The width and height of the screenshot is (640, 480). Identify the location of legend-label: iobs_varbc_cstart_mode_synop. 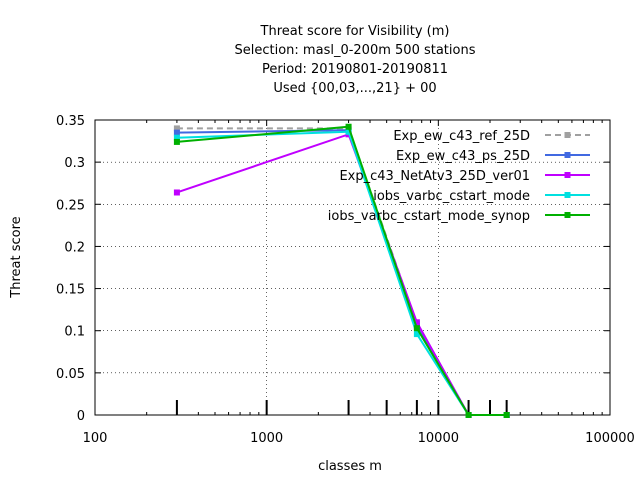
(429, 216).